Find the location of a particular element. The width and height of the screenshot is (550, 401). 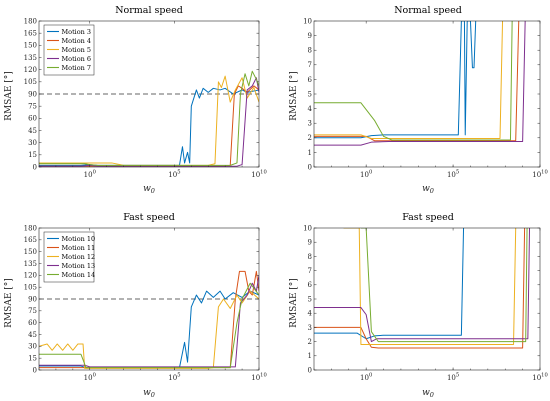

legend-label: Motion 6 is located at coordinates (77, 59).